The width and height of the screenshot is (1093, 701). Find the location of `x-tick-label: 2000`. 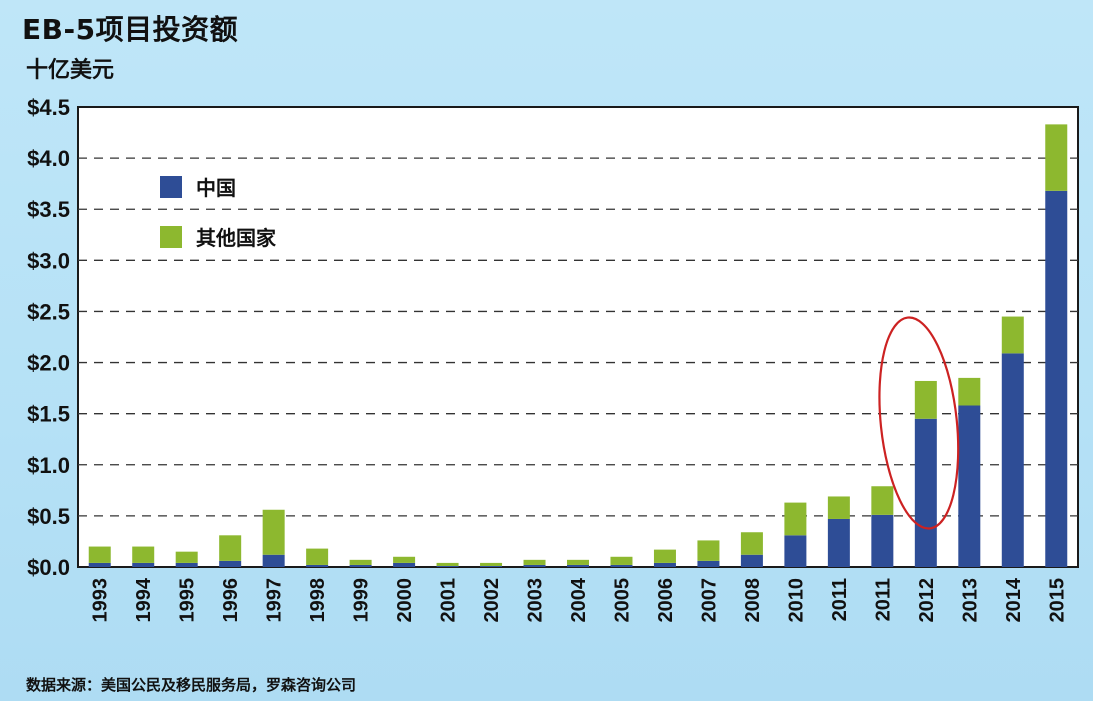

x-tick-label: 2000 is located at coordinates (405, 600).